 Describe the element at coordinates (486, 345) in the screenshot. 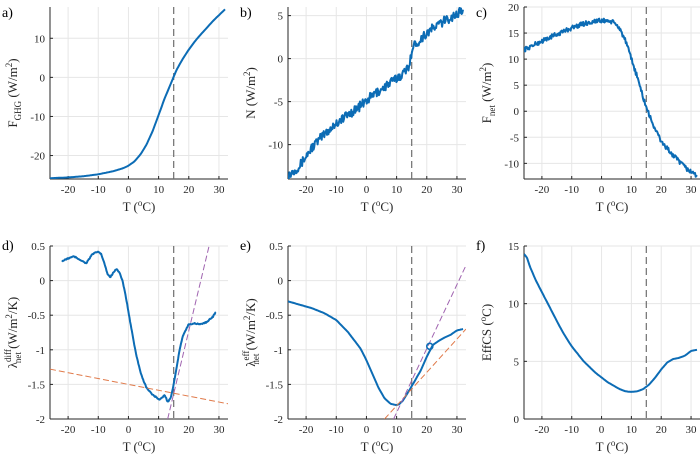

I see `y-label-main: EffCS` at that location.